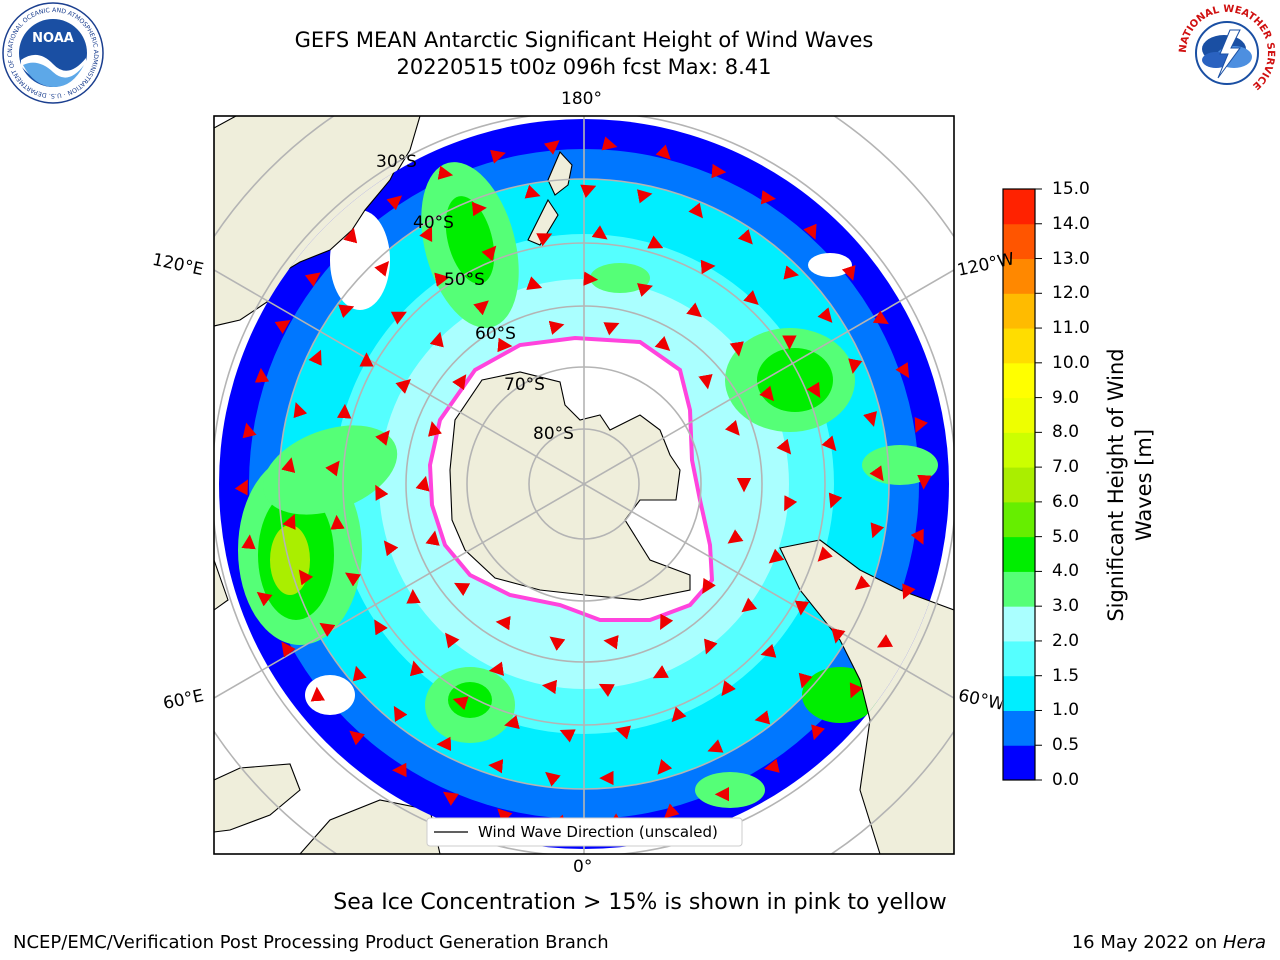 The height and width of the screenshot is (960, 1280). What do you see at coordinates (1066, 432) in the screenshot?
I see `colorbar-tick-label: 8.0` at bounding box center [1066, 432].